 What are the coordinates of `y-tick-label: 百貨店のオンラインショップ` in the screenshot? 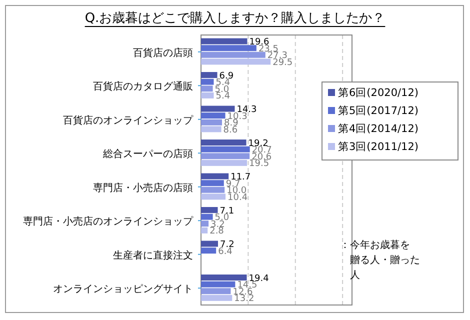 It's located at (128, 120).